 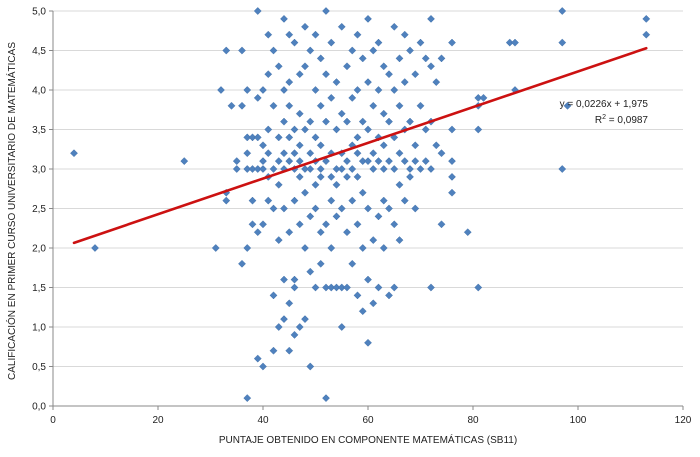 I want to click on x-tick-label: 120, so click(x=683, y=420).